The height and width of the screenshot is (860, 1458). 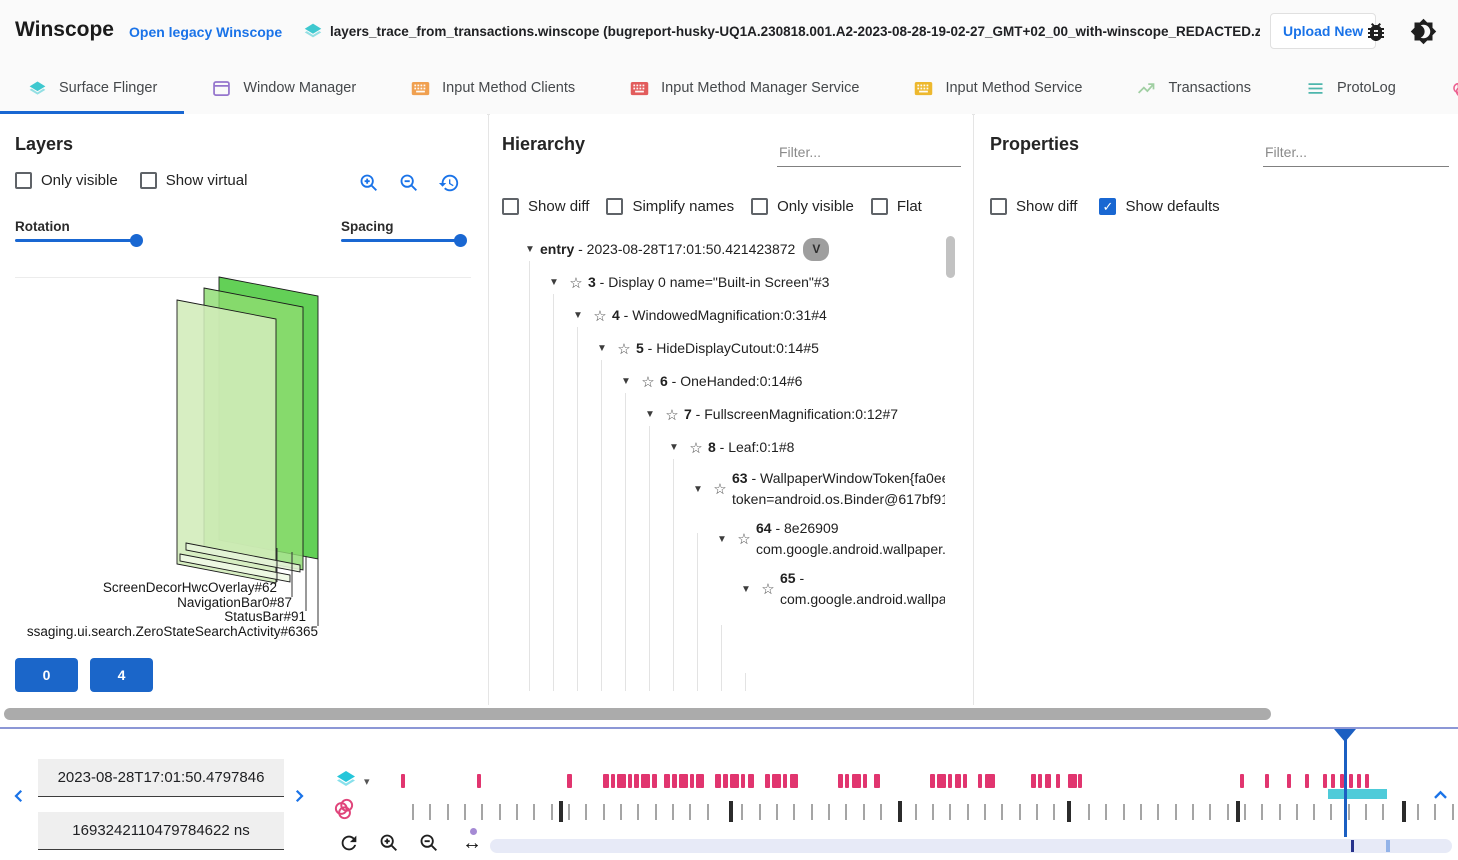 I want to click on transitions-trace-icon, so click(x=344, y=809).